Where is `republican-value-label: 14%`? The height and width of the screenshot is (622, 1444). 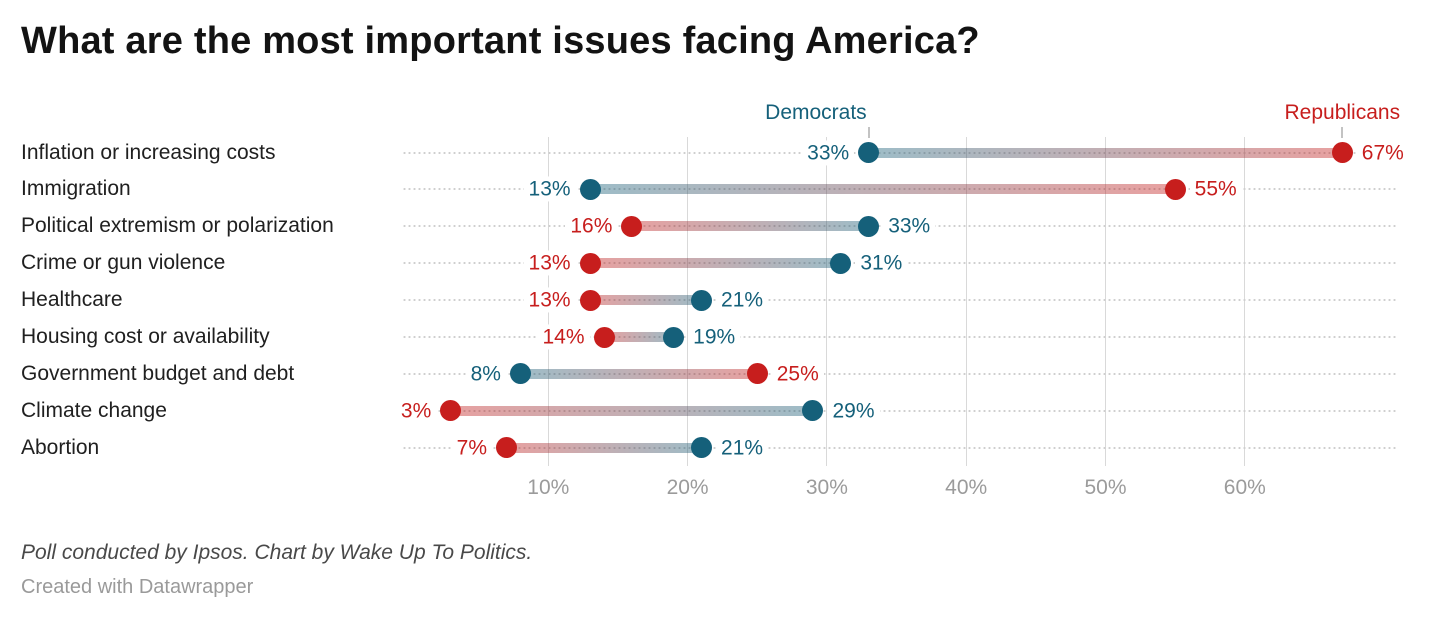 republican-value-label: 14% is located at coordinates (563, 337).